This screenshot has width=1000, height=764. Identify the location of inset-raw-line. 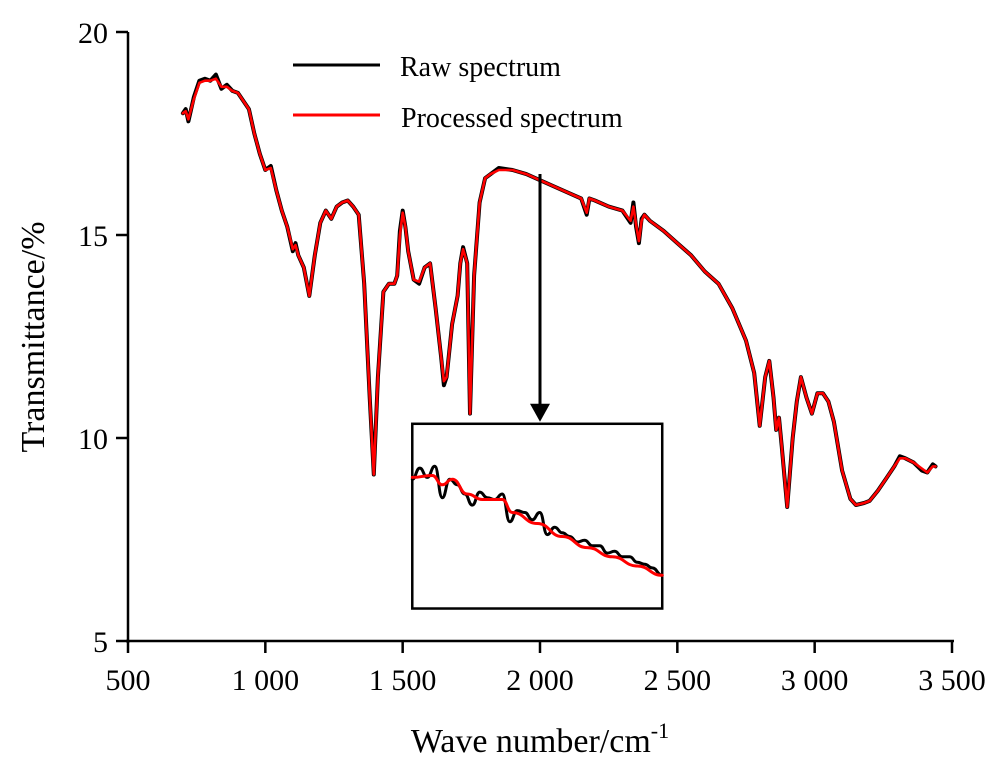
(537, 520).